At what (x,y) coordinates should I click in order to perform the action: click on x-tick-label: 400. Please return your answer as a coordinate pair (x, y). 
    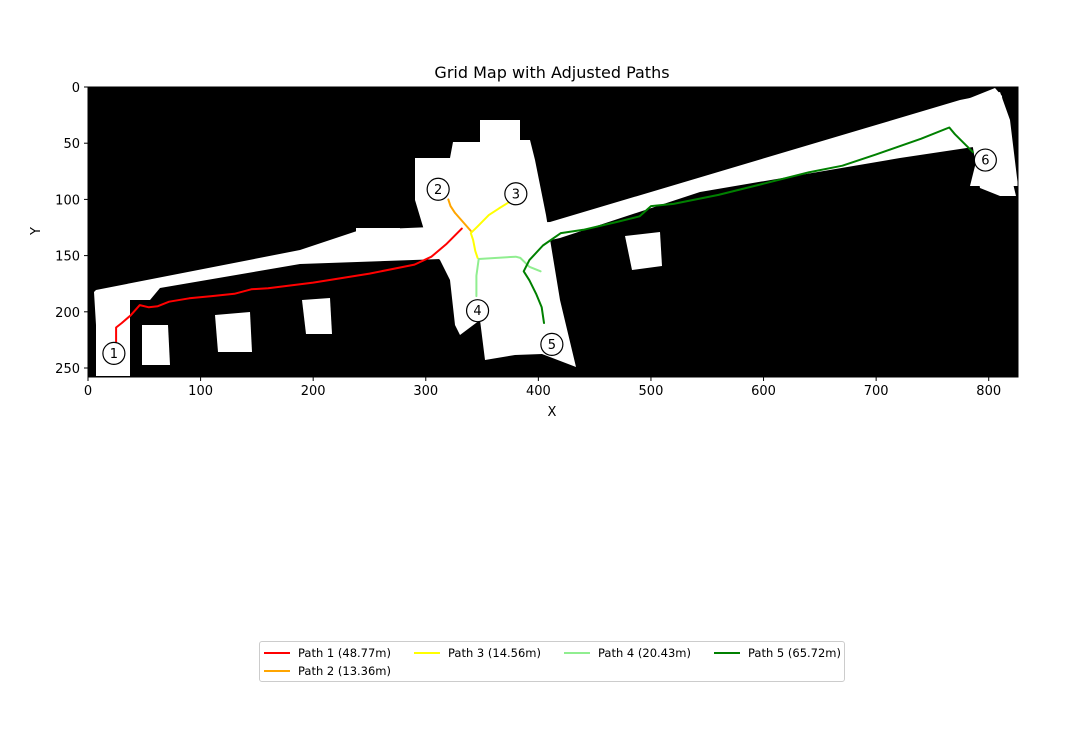
    Looking at the image, I should click on (538, 391).